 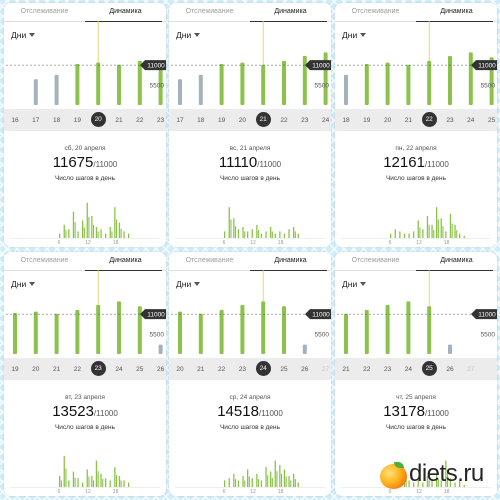 What do you see at coordinates (434, 234) in the screenshot?
I see `hour-bar-15-b` at bounding box center [434, 234].